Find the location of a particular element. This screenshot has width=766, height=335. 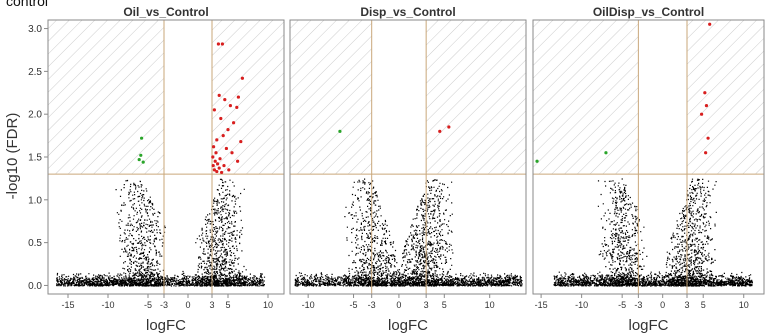

panel-title: Oil_vs_Control is located at coordinates (165, 12).